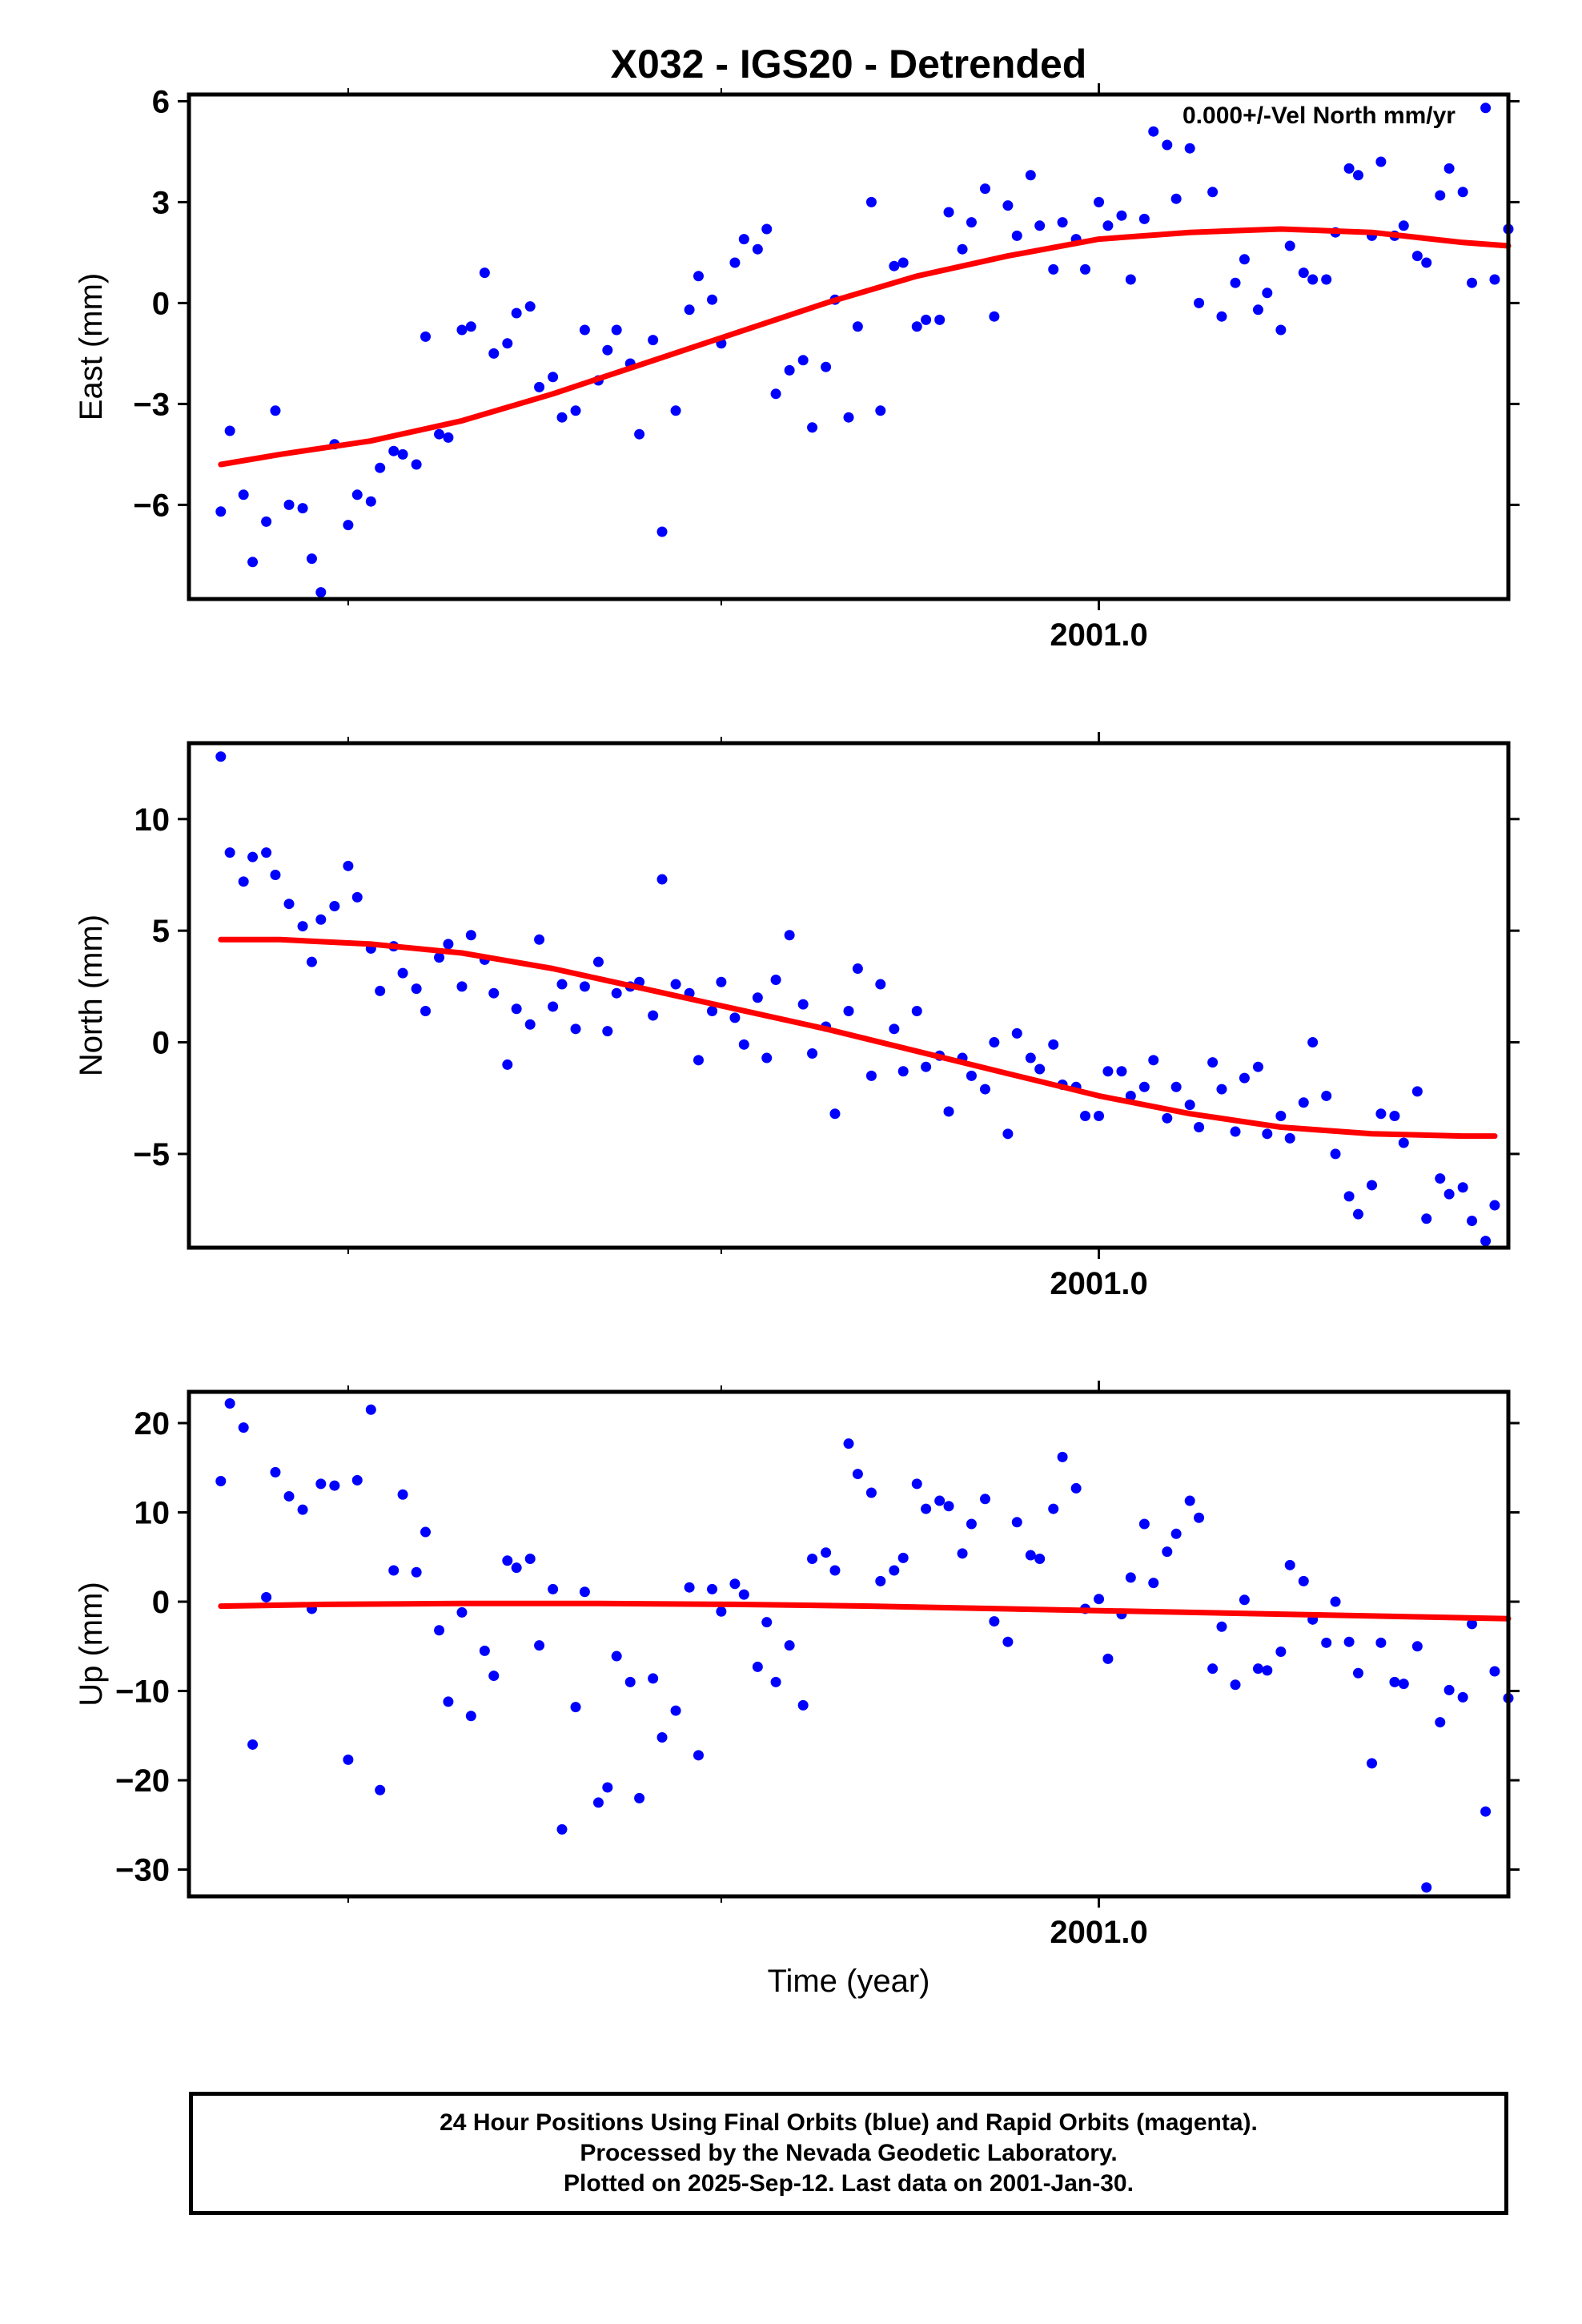 This screenshot has width=1582, height=2324. What do you see at coordinates (91, 1644) in the screenshot?
I see `y-axis-label: Up (mm)` at bounding box center [91, 1644].